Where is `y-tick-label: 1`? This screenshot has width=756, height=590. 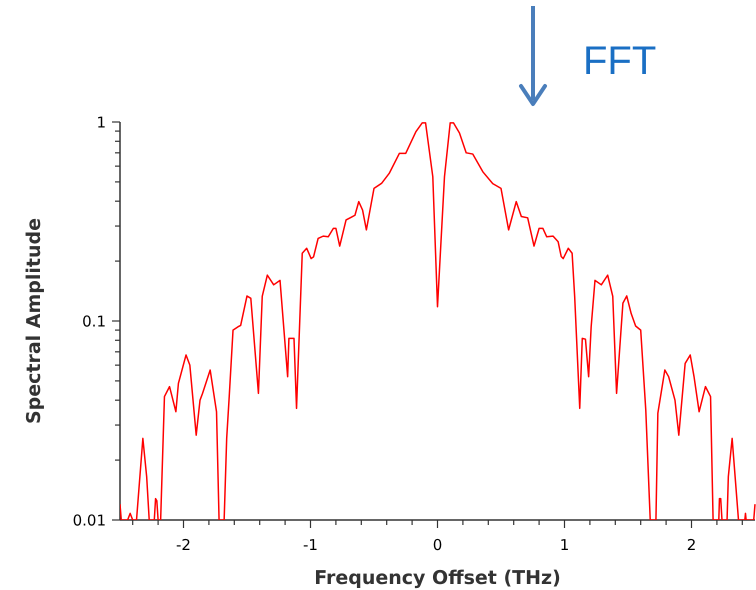 y-tick-label: 1 is located at coordinates (101, 122).